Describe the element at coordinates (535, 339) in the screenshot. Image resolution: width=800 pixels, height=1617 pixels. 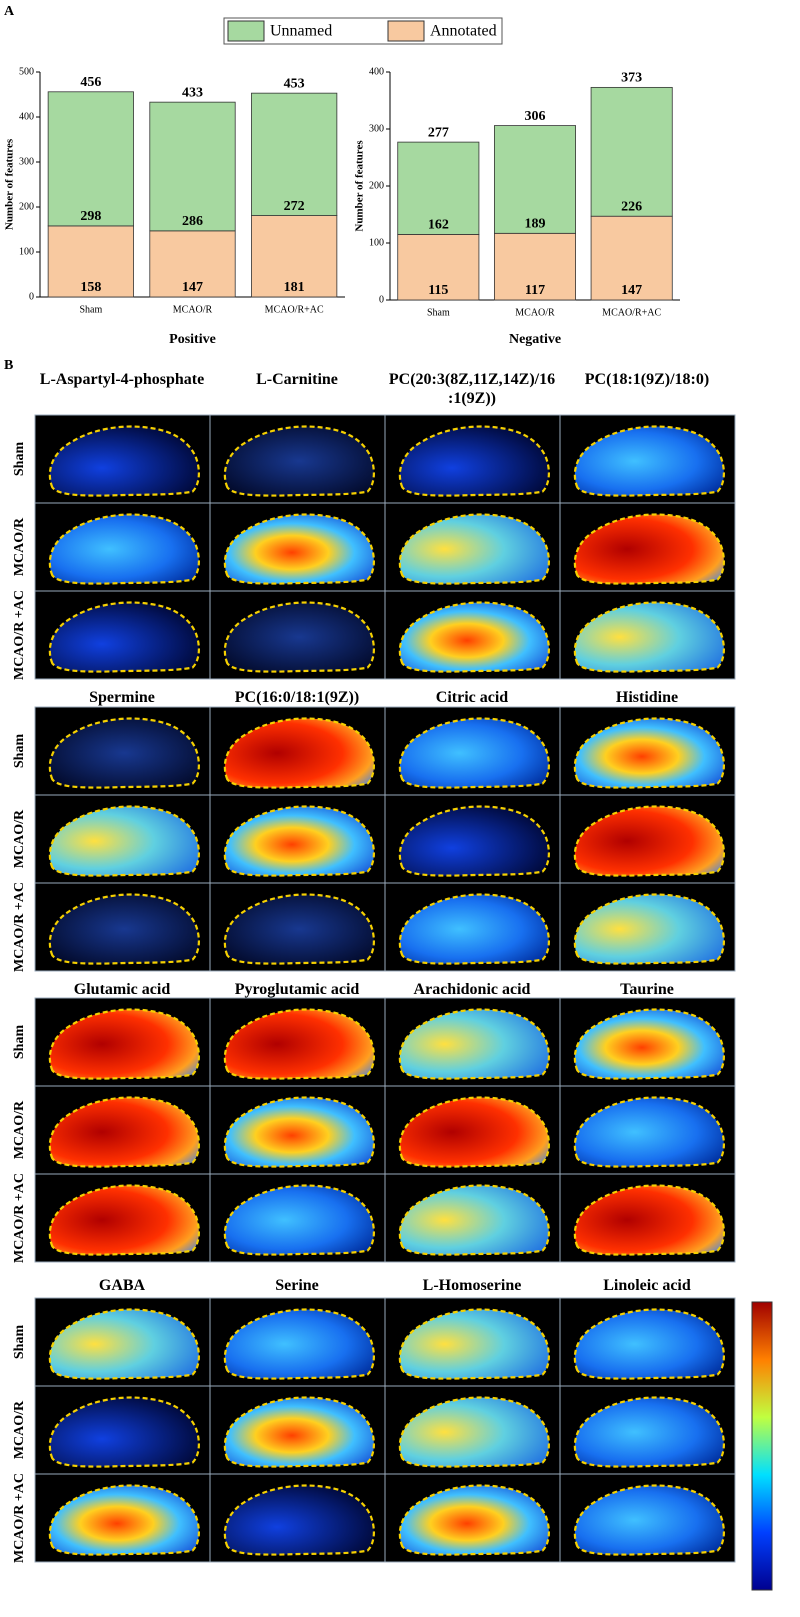
I see `x-axis-label: Negative` at that location.